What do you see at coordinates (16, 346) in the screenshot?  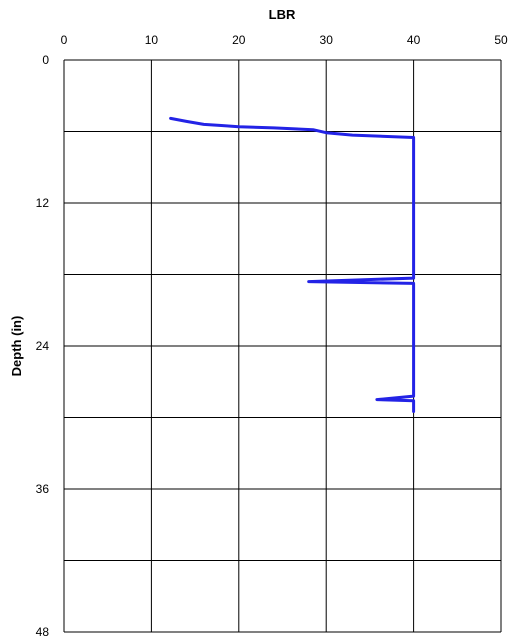 I see `y-axis-title: Depth (in)` at bounding box center [16, 346].